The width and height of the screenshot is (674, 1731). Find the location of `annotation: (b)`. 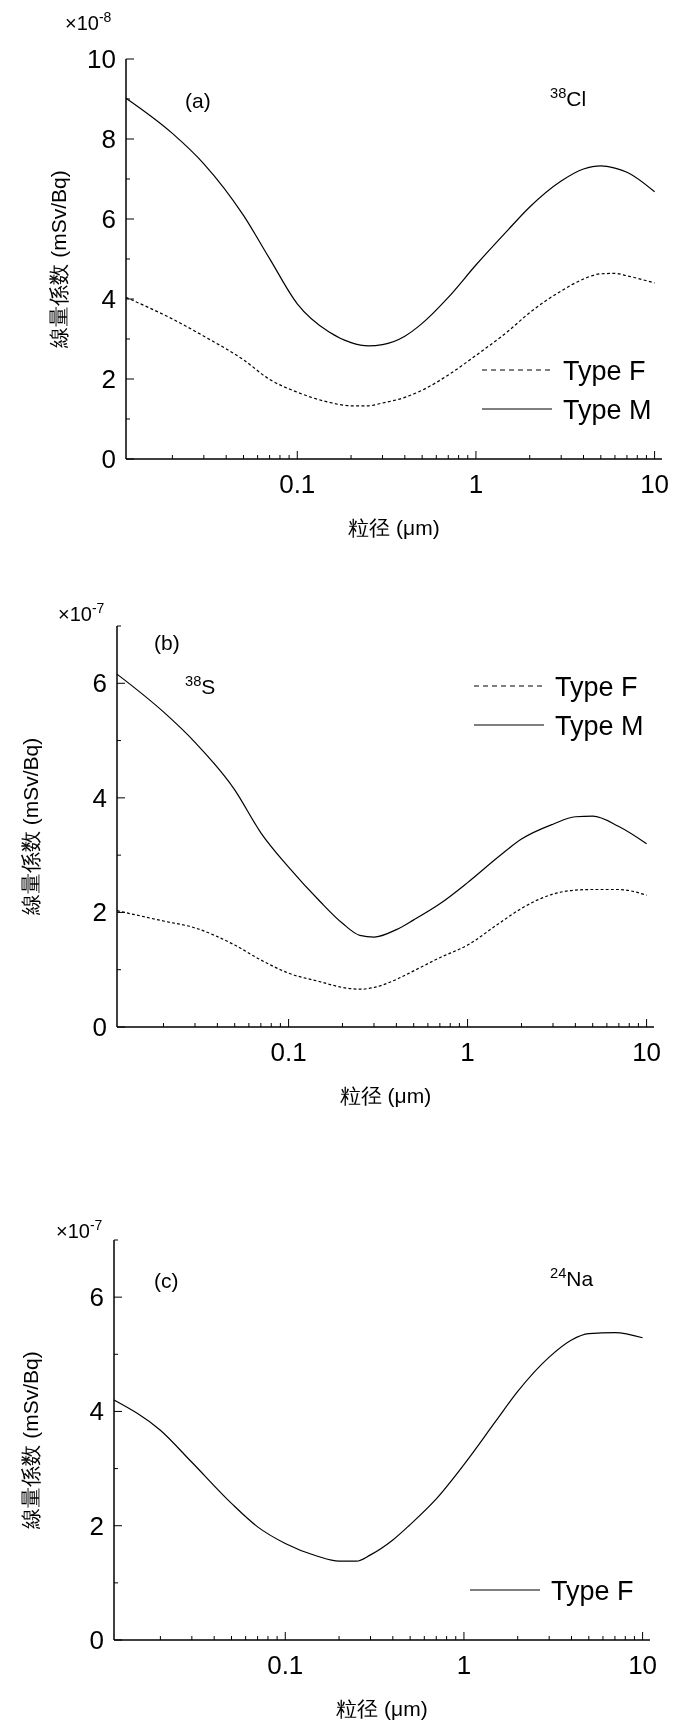

annotation: (b) is located at coordinates (167, 642).